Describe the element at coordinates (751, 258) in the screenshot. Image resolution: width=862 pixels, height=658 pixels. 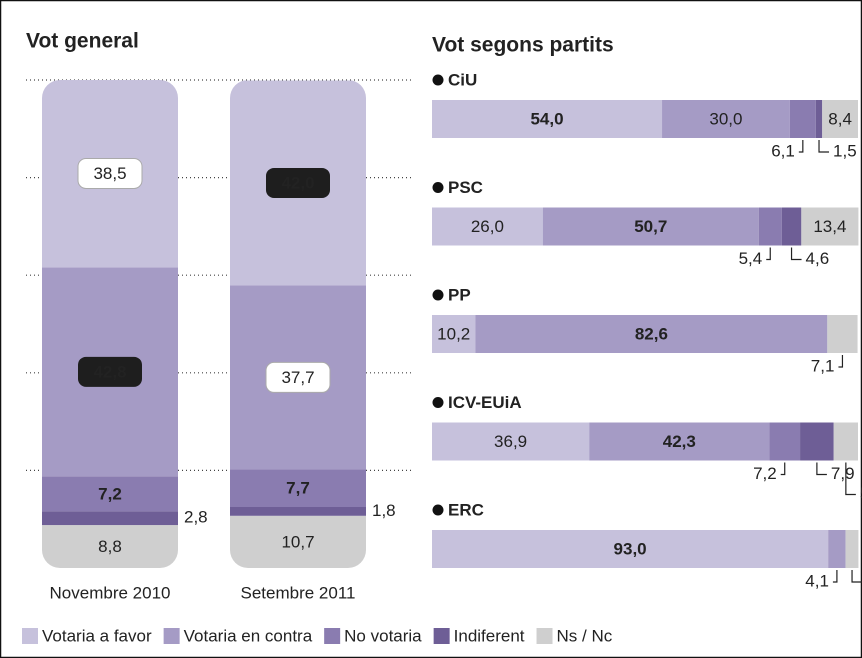
I see `data-label: 5,4` at that location.